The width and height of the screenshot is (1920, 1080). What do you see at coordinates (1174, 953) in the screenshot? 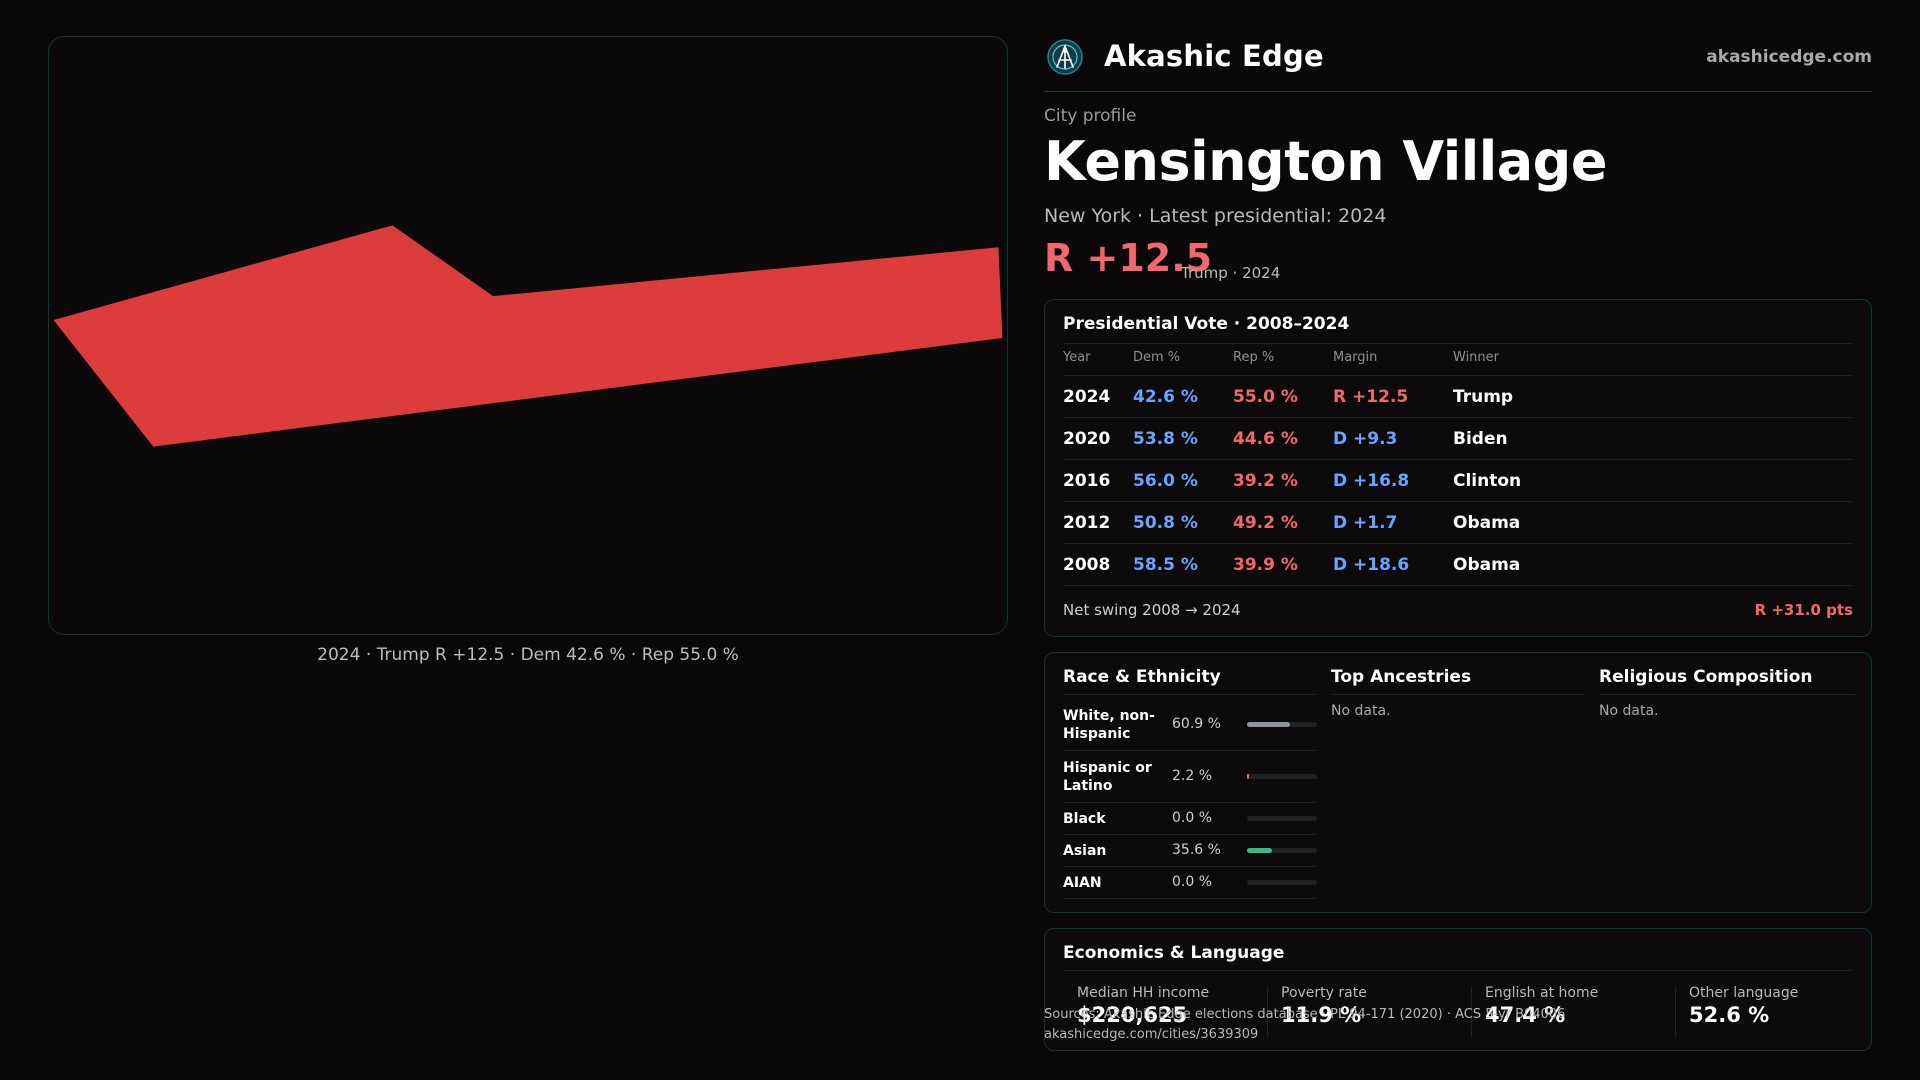
I see `economics-title: Economics & Language` at bounding box center [1174, 953].